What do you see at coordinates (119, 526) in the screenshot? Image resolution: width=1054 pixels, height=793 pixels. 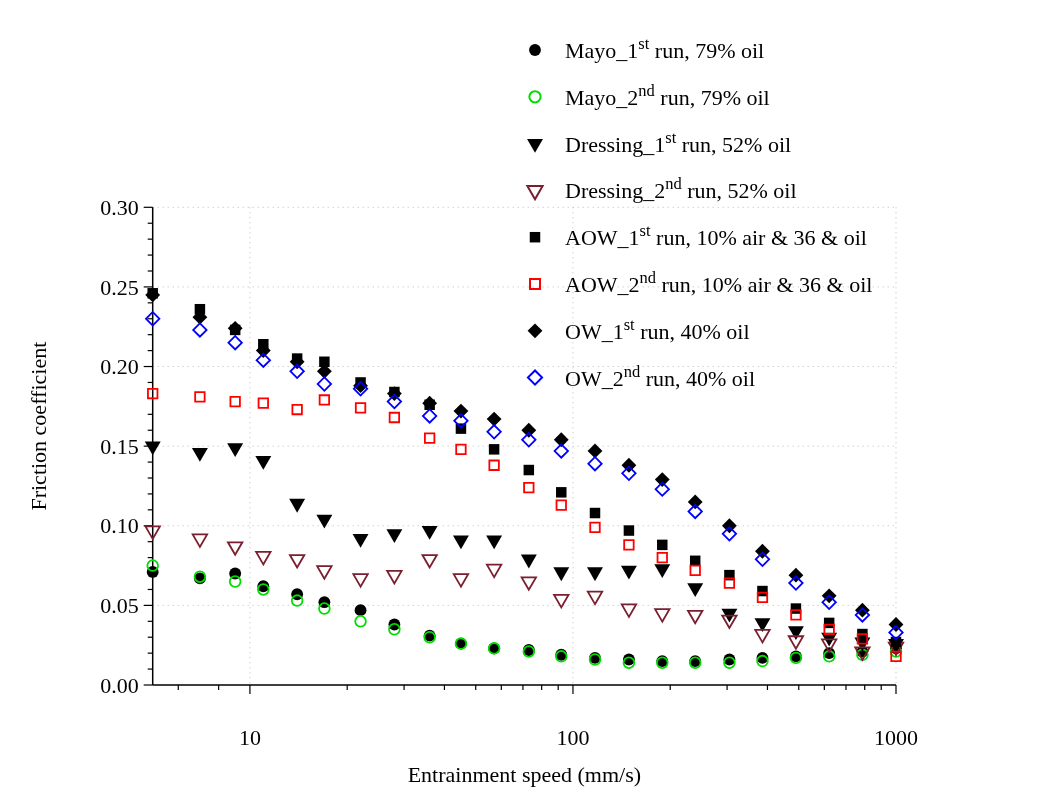 I see `y-tick-label: 0.10` at bounding box center [119, 526].